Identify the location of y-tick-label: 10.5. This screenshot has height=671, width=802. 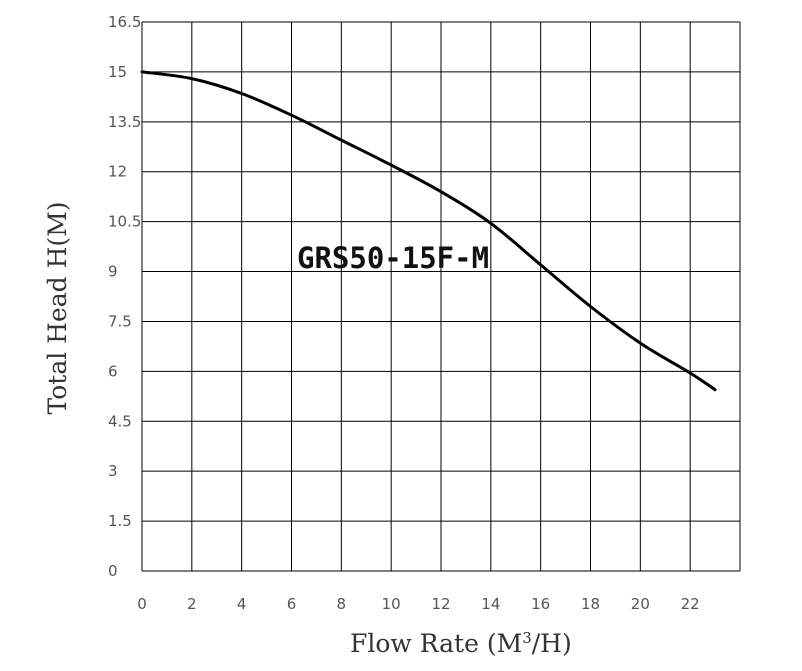
(124, 222).